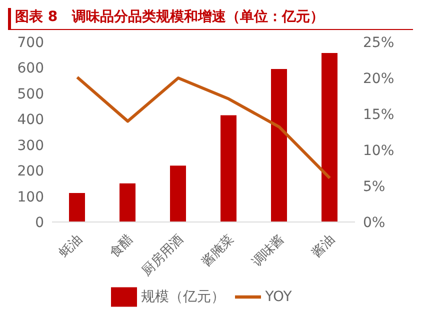 The image size is (421, 332). Describe the element at coordinates (30, 68) in the screenshot. I see `y-tick-label: 600` at that location.